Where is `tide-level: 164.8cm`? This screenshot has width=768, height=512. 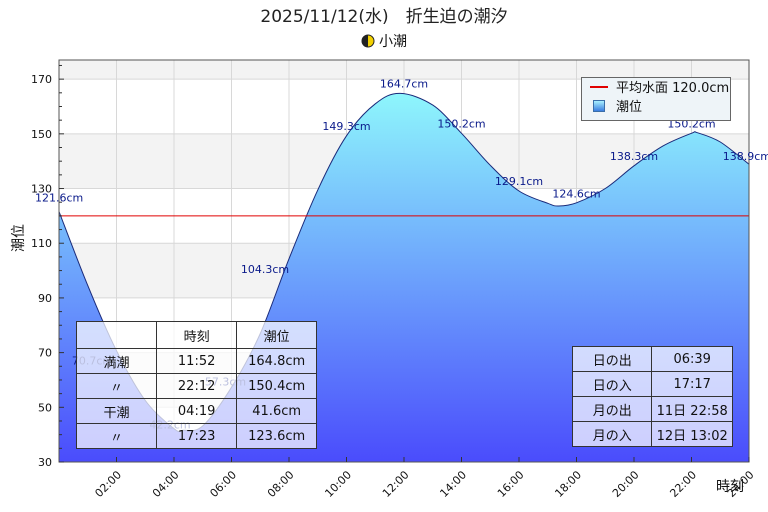 tide-level: 164.8cm is located at coordinates (276, 361).